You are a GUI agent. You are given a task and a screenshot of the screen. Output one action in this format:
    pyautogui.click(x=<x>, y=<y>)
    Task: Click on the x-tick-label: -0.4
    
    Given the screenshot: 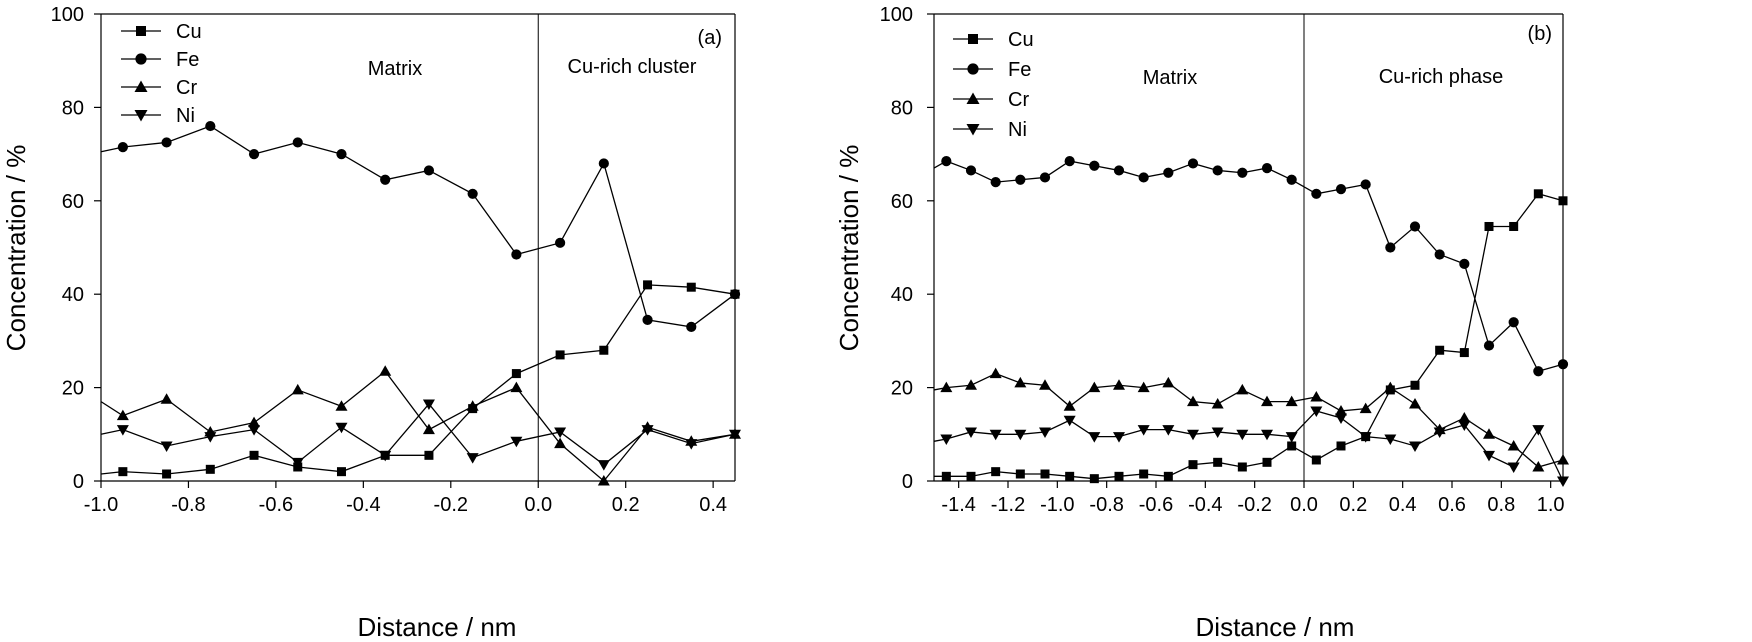 What is the action you would take?
    pyautogui.click(x=363, y=505)
    